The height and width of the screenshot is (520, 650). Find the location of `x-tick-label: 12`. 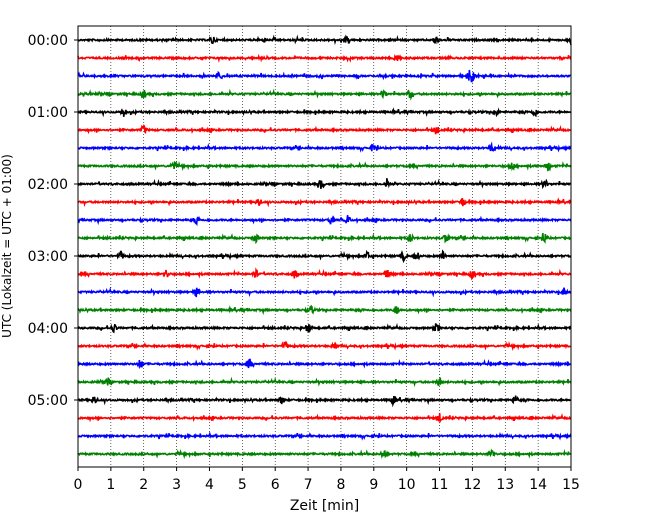

x-tick-label: 12 is located at coordinates (472, 485).